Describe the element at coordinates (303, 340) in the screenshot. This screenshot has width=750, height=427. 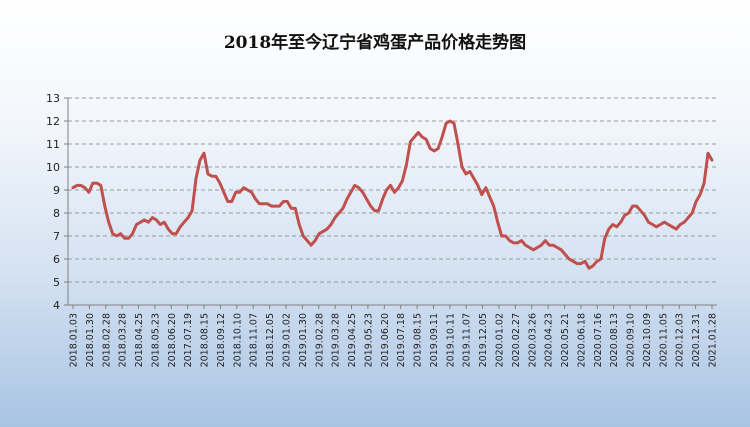
I see `x-tick-label: 2019.01.30` at that location.